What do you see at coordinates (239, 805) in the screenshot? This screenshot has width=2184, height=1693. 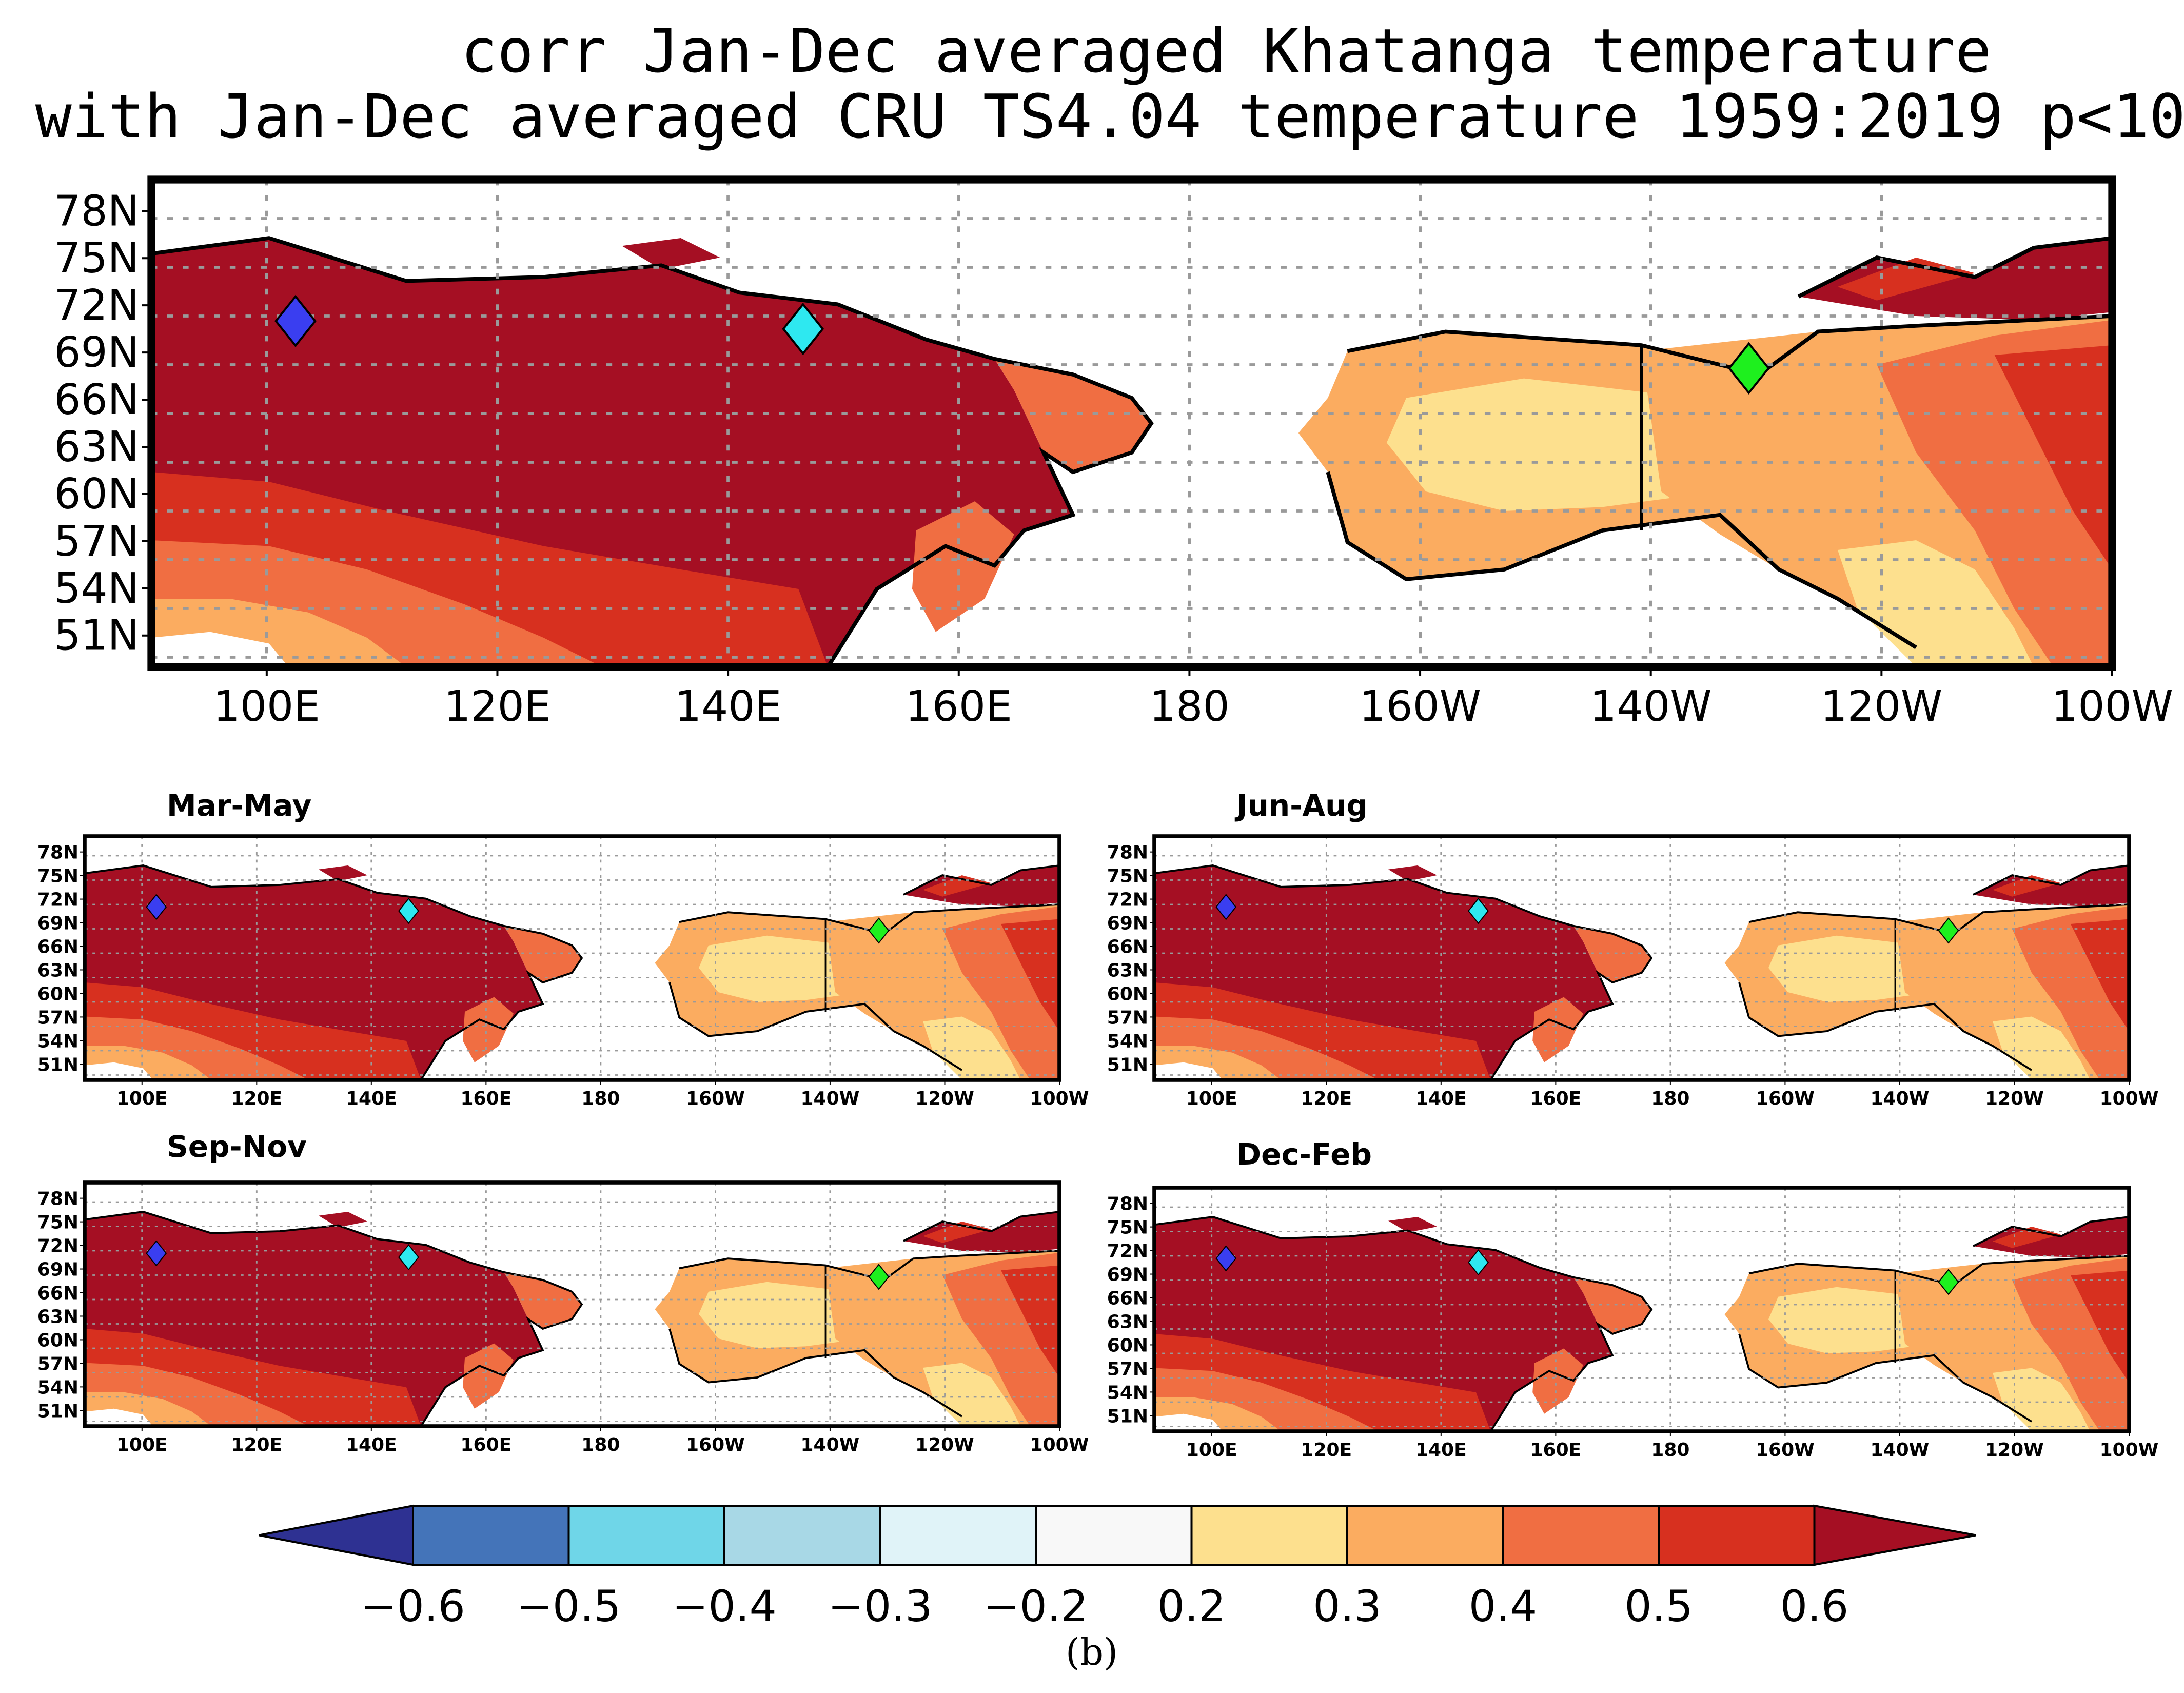 I see `panel-title-mar-may: Mar-May` at bounding box center [239, 805].